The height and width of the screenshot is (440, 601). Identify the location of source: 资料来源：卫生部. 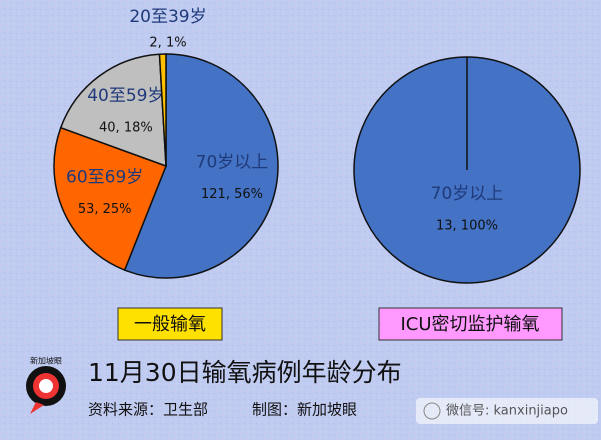
(148, 410).